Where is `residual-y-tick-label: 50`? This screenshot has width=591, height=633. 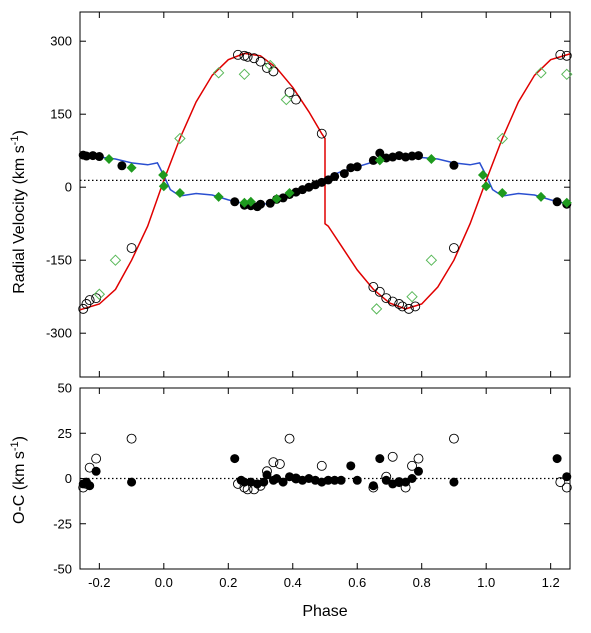 residual-y-tick-label: 50 is located at coordinates (65, 388).